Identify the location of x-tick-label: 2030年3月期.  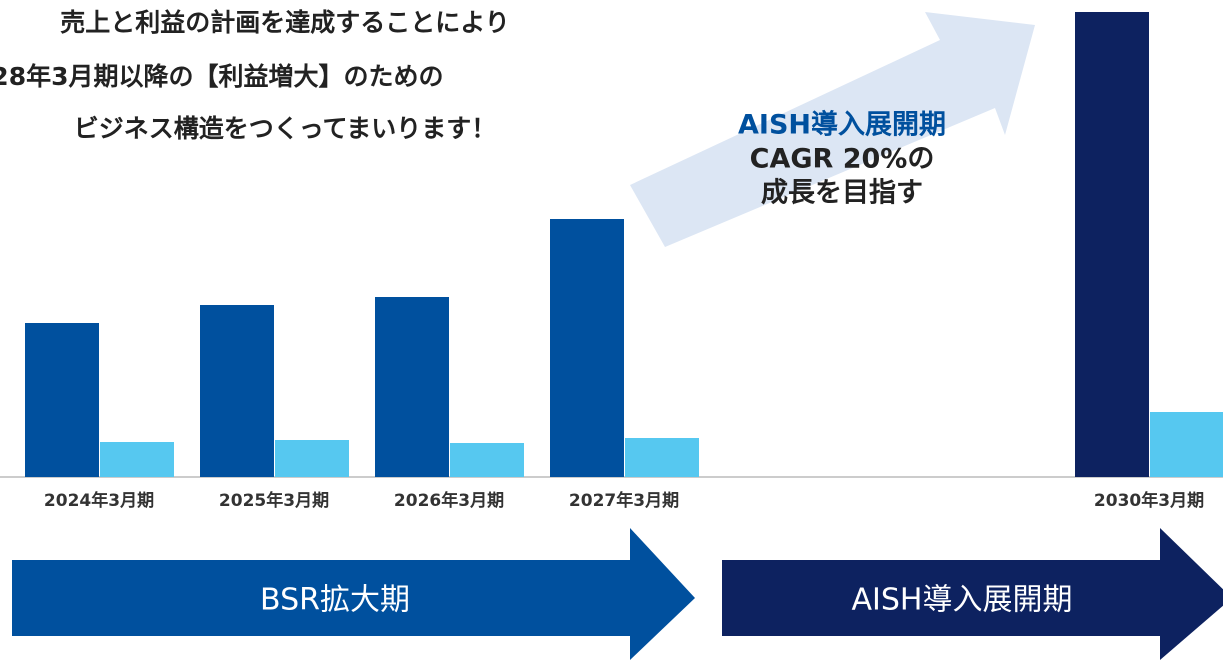
(1149, 500).